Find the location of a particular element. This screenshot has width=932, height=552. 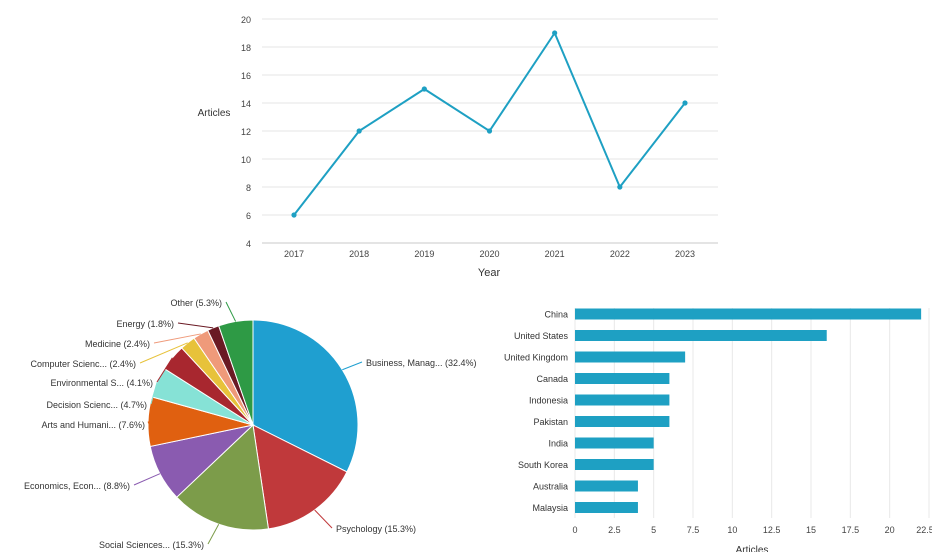

y-tick-label: 10 is located at coordinates (246, 160).